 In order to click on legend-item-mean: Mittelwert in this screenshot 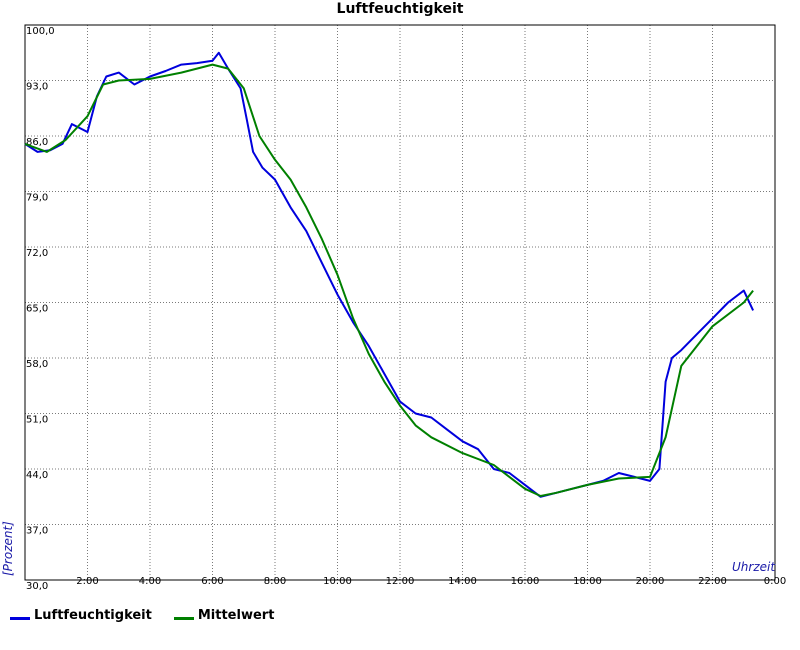, I will do `click(224, 615)`.